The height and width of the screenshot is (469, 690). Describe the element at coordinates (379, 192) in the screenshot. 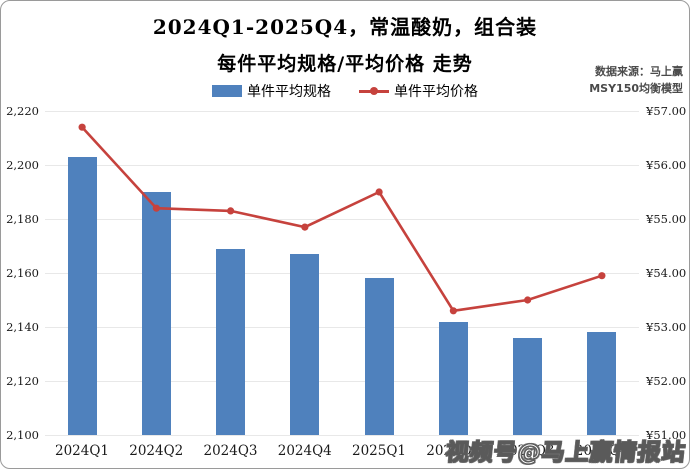

I see `price-point-2025Q1` at that location.